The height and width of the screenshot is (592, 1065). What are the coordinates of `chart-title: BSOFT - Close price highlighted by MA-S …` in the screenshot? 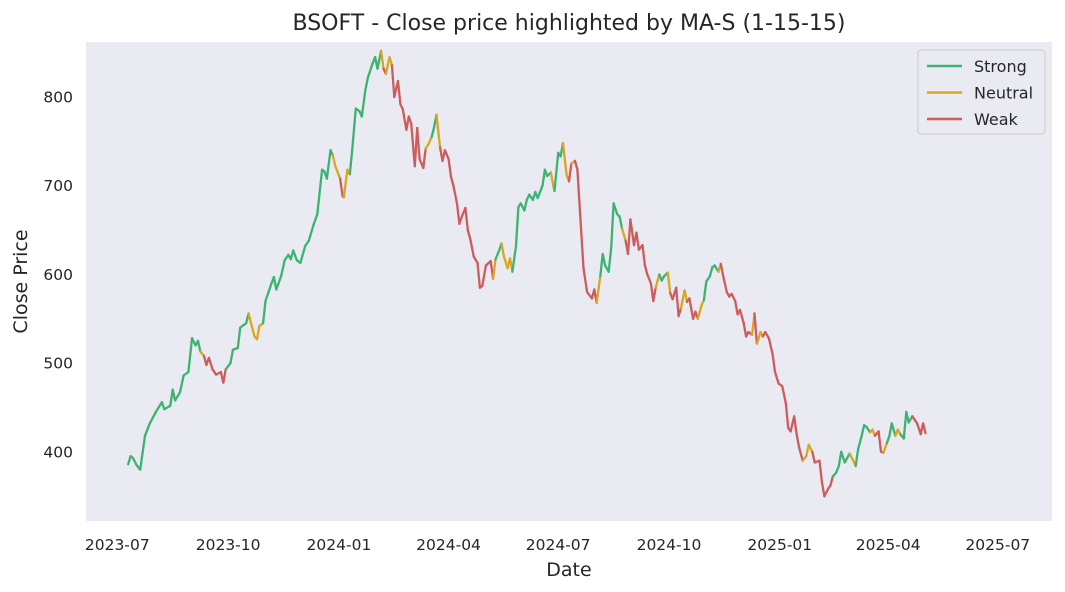 It's located at (569, 23).